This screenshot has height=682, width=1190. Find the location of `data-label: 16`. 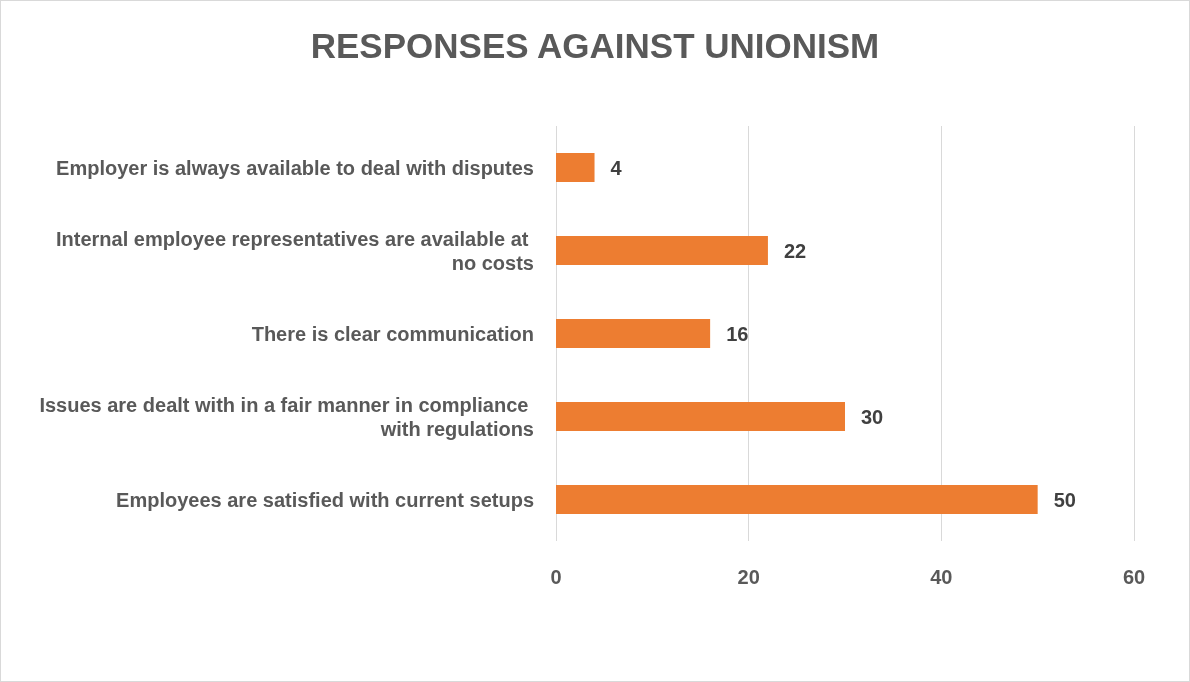

data-label: 16 is located at coordinates (737, 333).